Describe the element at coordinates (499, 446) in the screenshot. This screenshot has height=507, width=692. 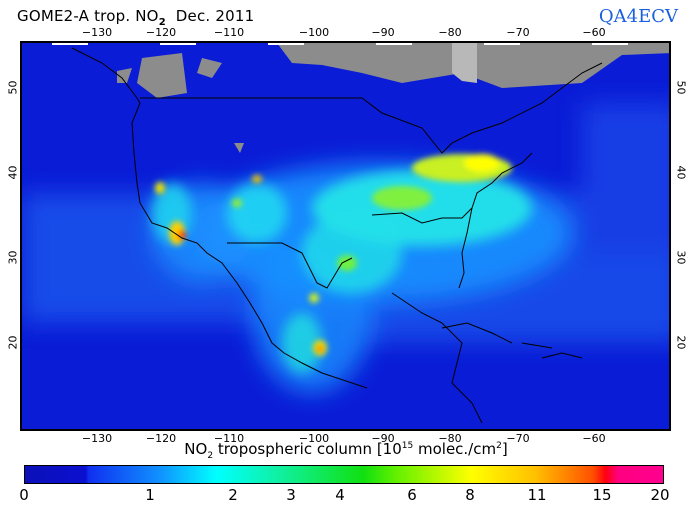
I see `xlabel-superscript-2: 2` at that location.